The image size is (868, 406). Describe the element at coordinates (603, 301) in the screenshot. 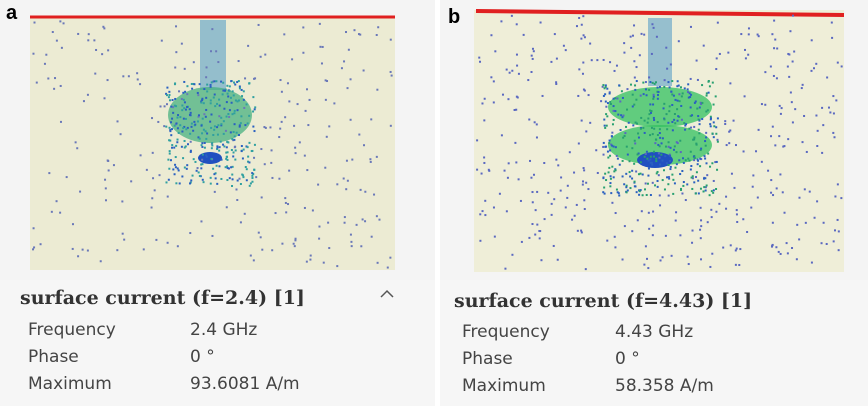

I see `panel-title: surface current (f=4.43) [1]` at that location.